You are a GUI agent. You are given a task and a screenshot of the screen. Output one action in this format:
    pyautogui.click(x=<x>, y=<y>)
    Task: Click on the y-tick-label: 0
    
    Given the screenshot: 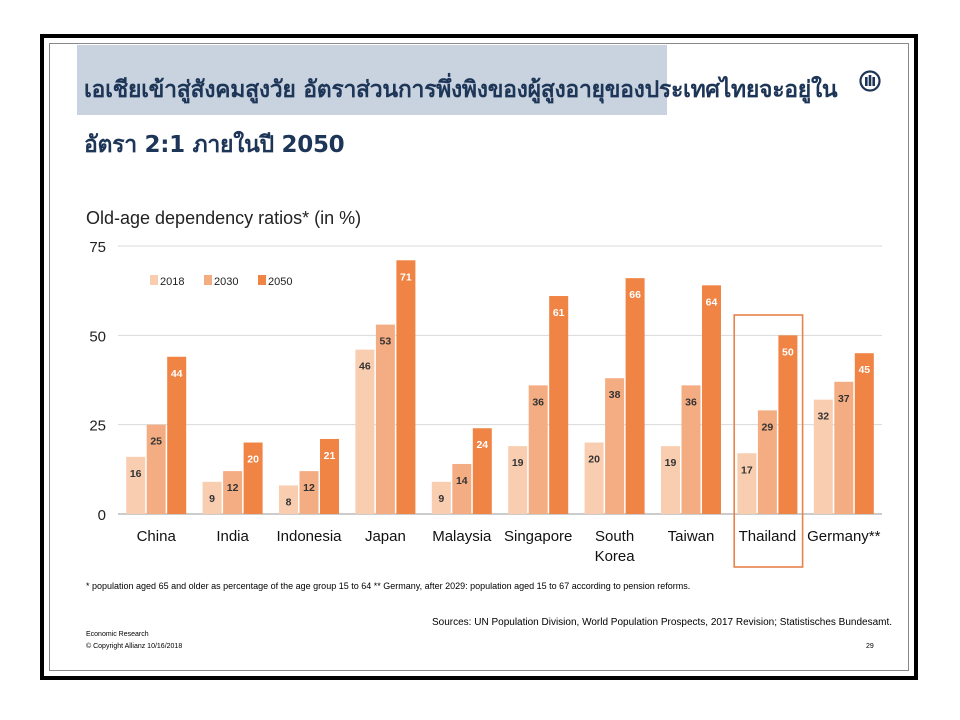 What is the action you would take?
    pyautogui.click(x=102, y=515)
    